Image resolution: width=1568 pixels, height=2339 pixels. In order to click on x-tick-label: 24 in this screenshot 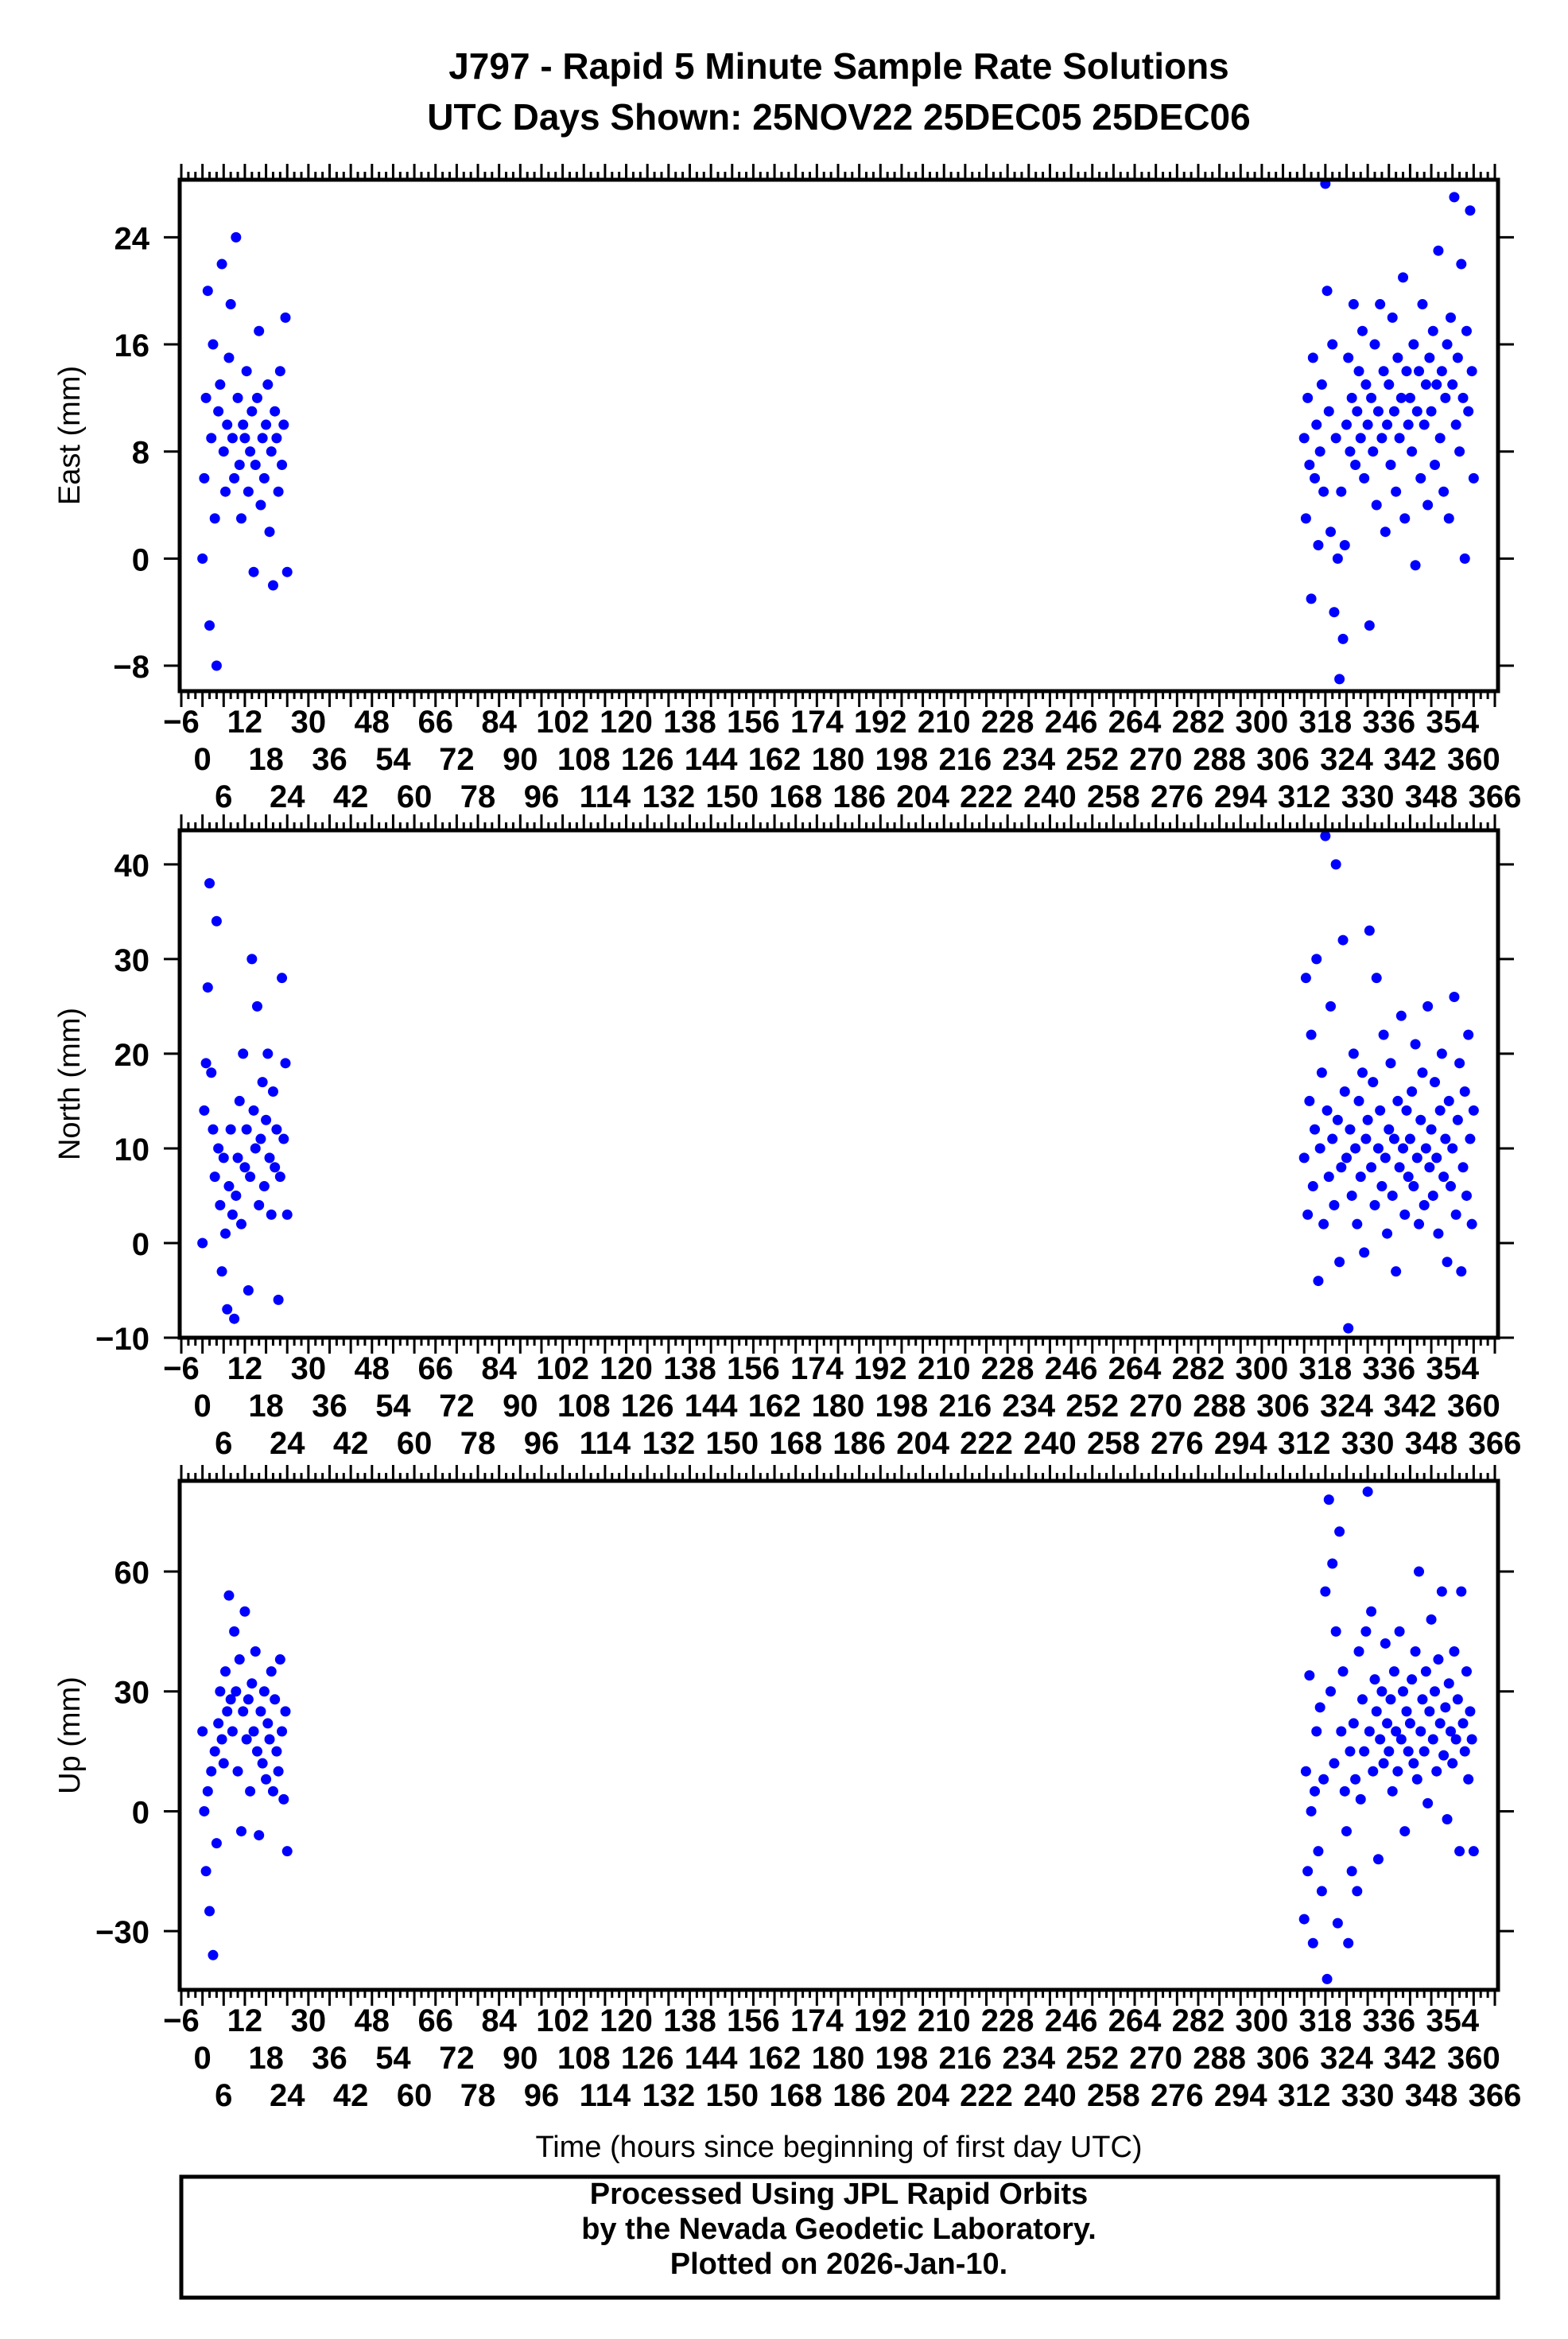, I will do `click(287, 1444)`.